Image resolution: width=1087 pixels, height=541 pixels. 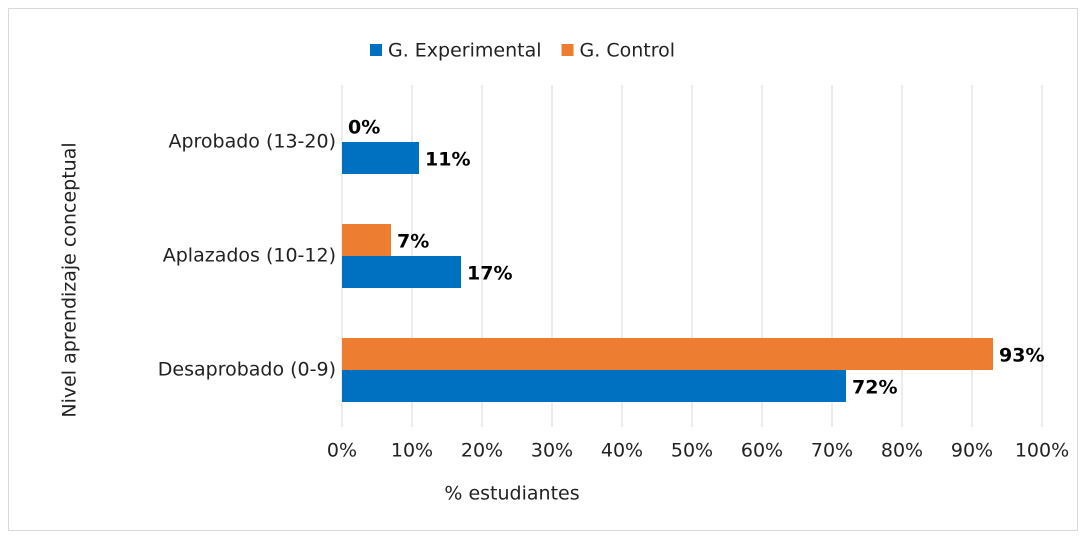 I want to click on x-tick-label: 20%, so click(x=482, y=451).